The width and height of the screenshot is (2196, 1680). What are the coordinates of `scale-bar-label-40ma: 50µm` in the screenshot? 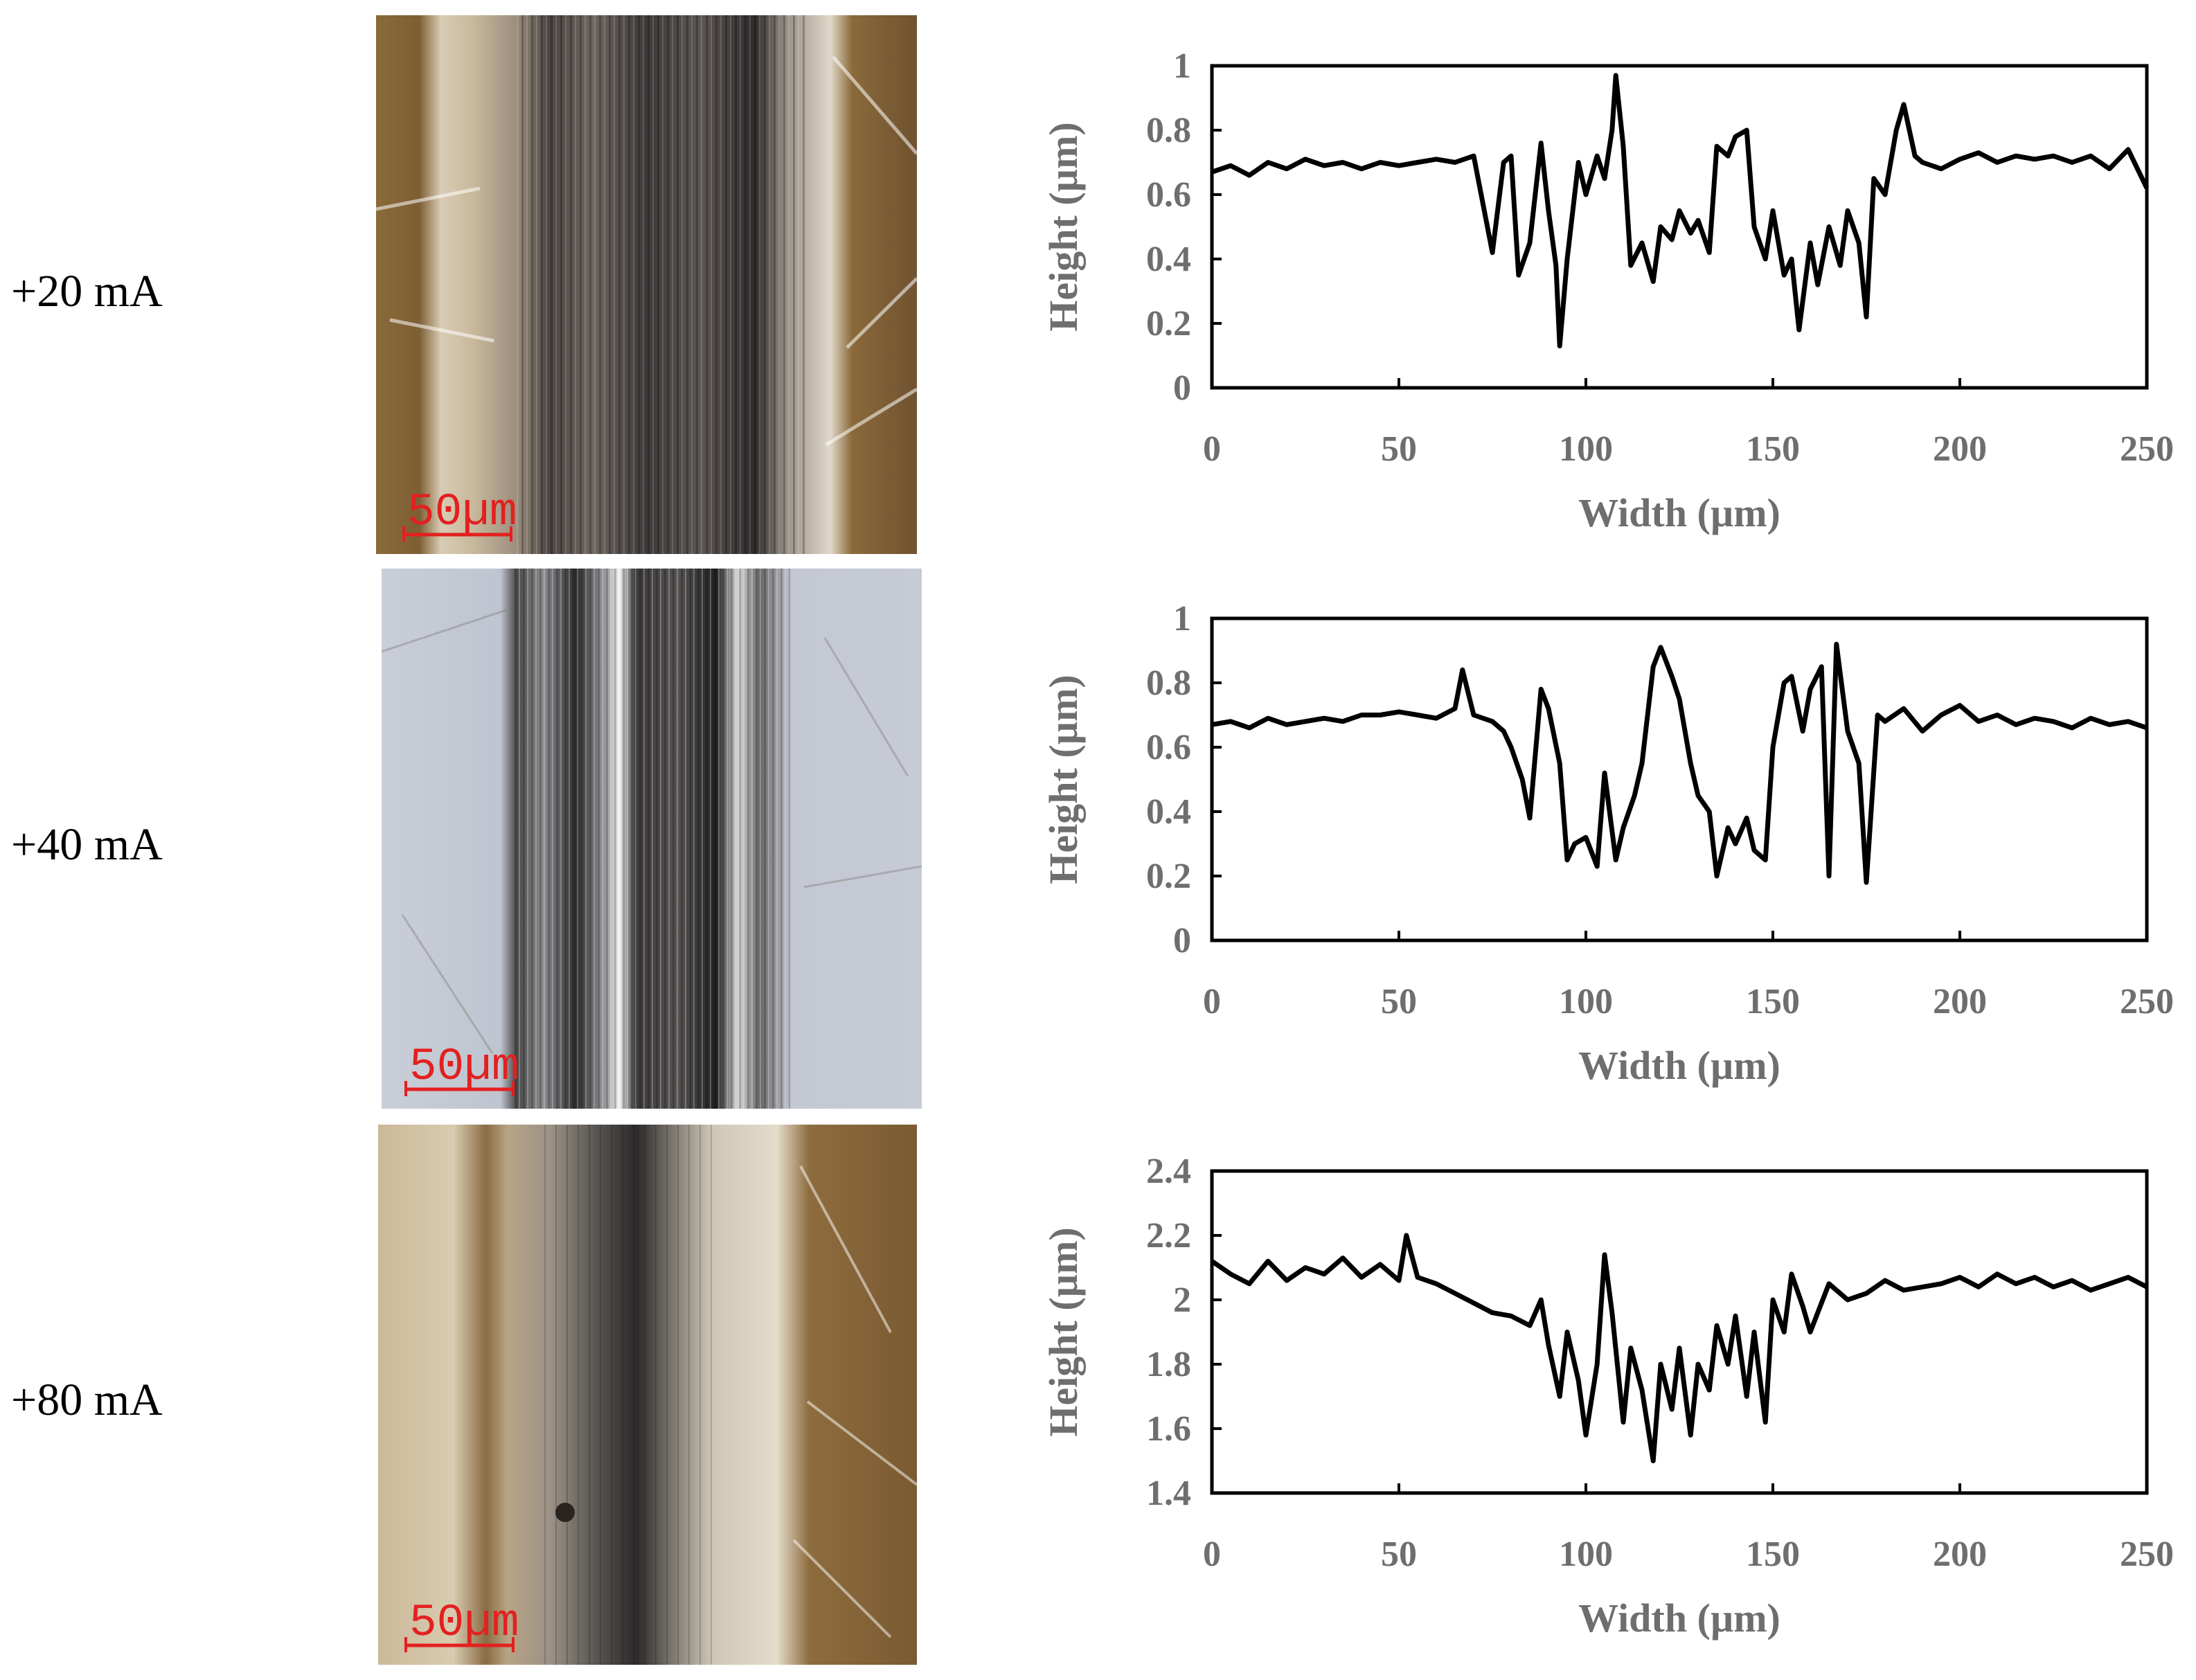 It's located at (464, 1067).